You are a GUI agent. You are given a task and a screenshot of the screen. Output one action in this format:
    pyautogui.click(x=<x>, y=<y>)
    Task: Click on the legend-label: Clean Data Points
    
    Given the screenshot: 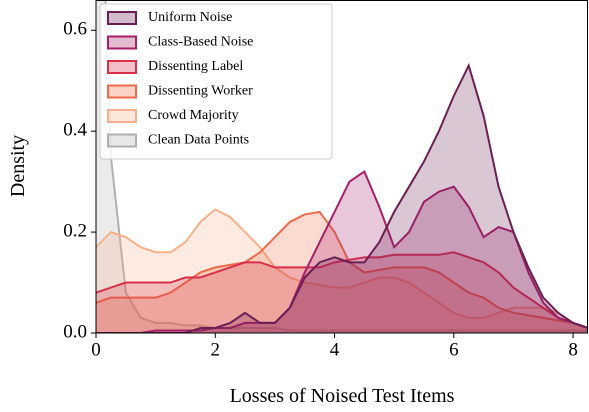 What is the action you would take?
    pyautogui.click(x=198, y=140)
    